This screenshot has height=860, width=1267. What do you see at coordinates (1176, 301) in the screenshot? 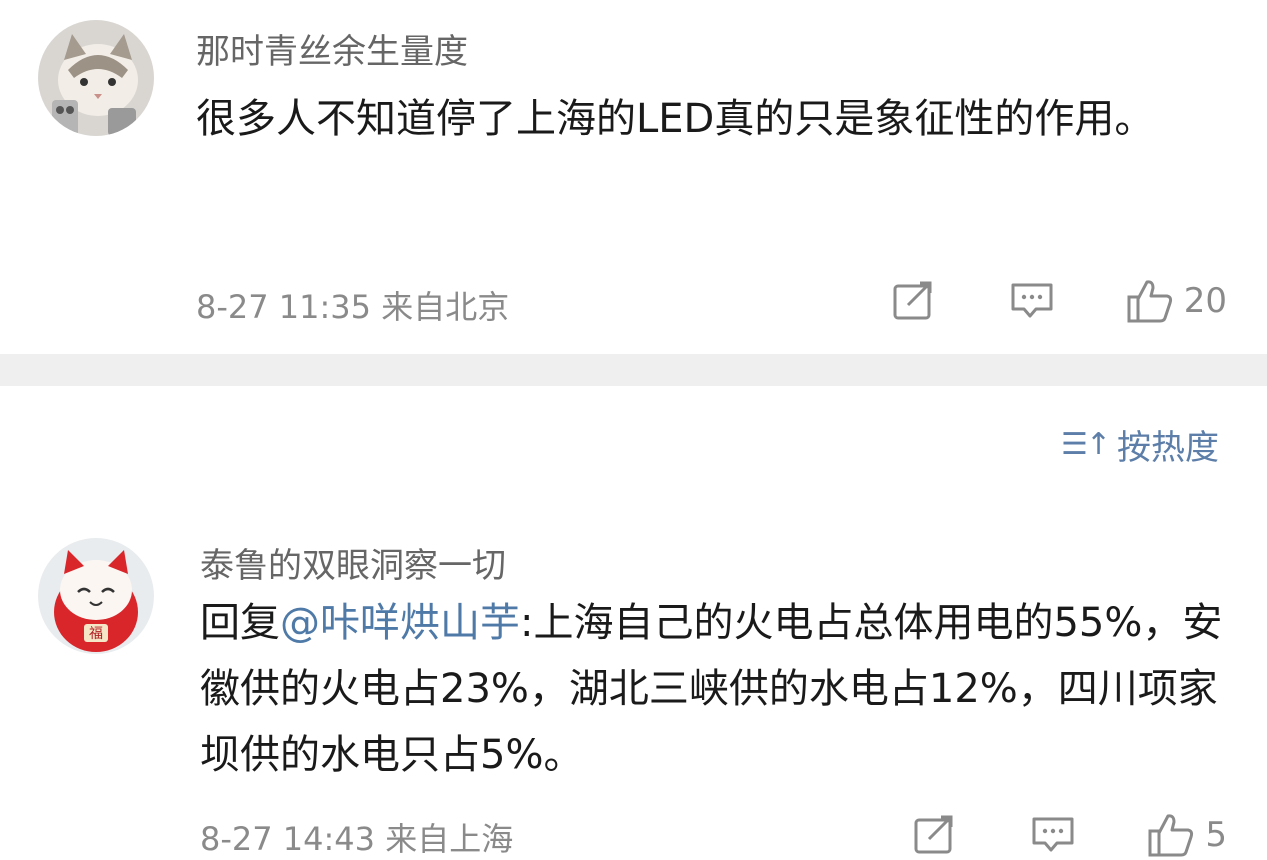
I see `like-button: 20` at bounding box center [1176, 301].